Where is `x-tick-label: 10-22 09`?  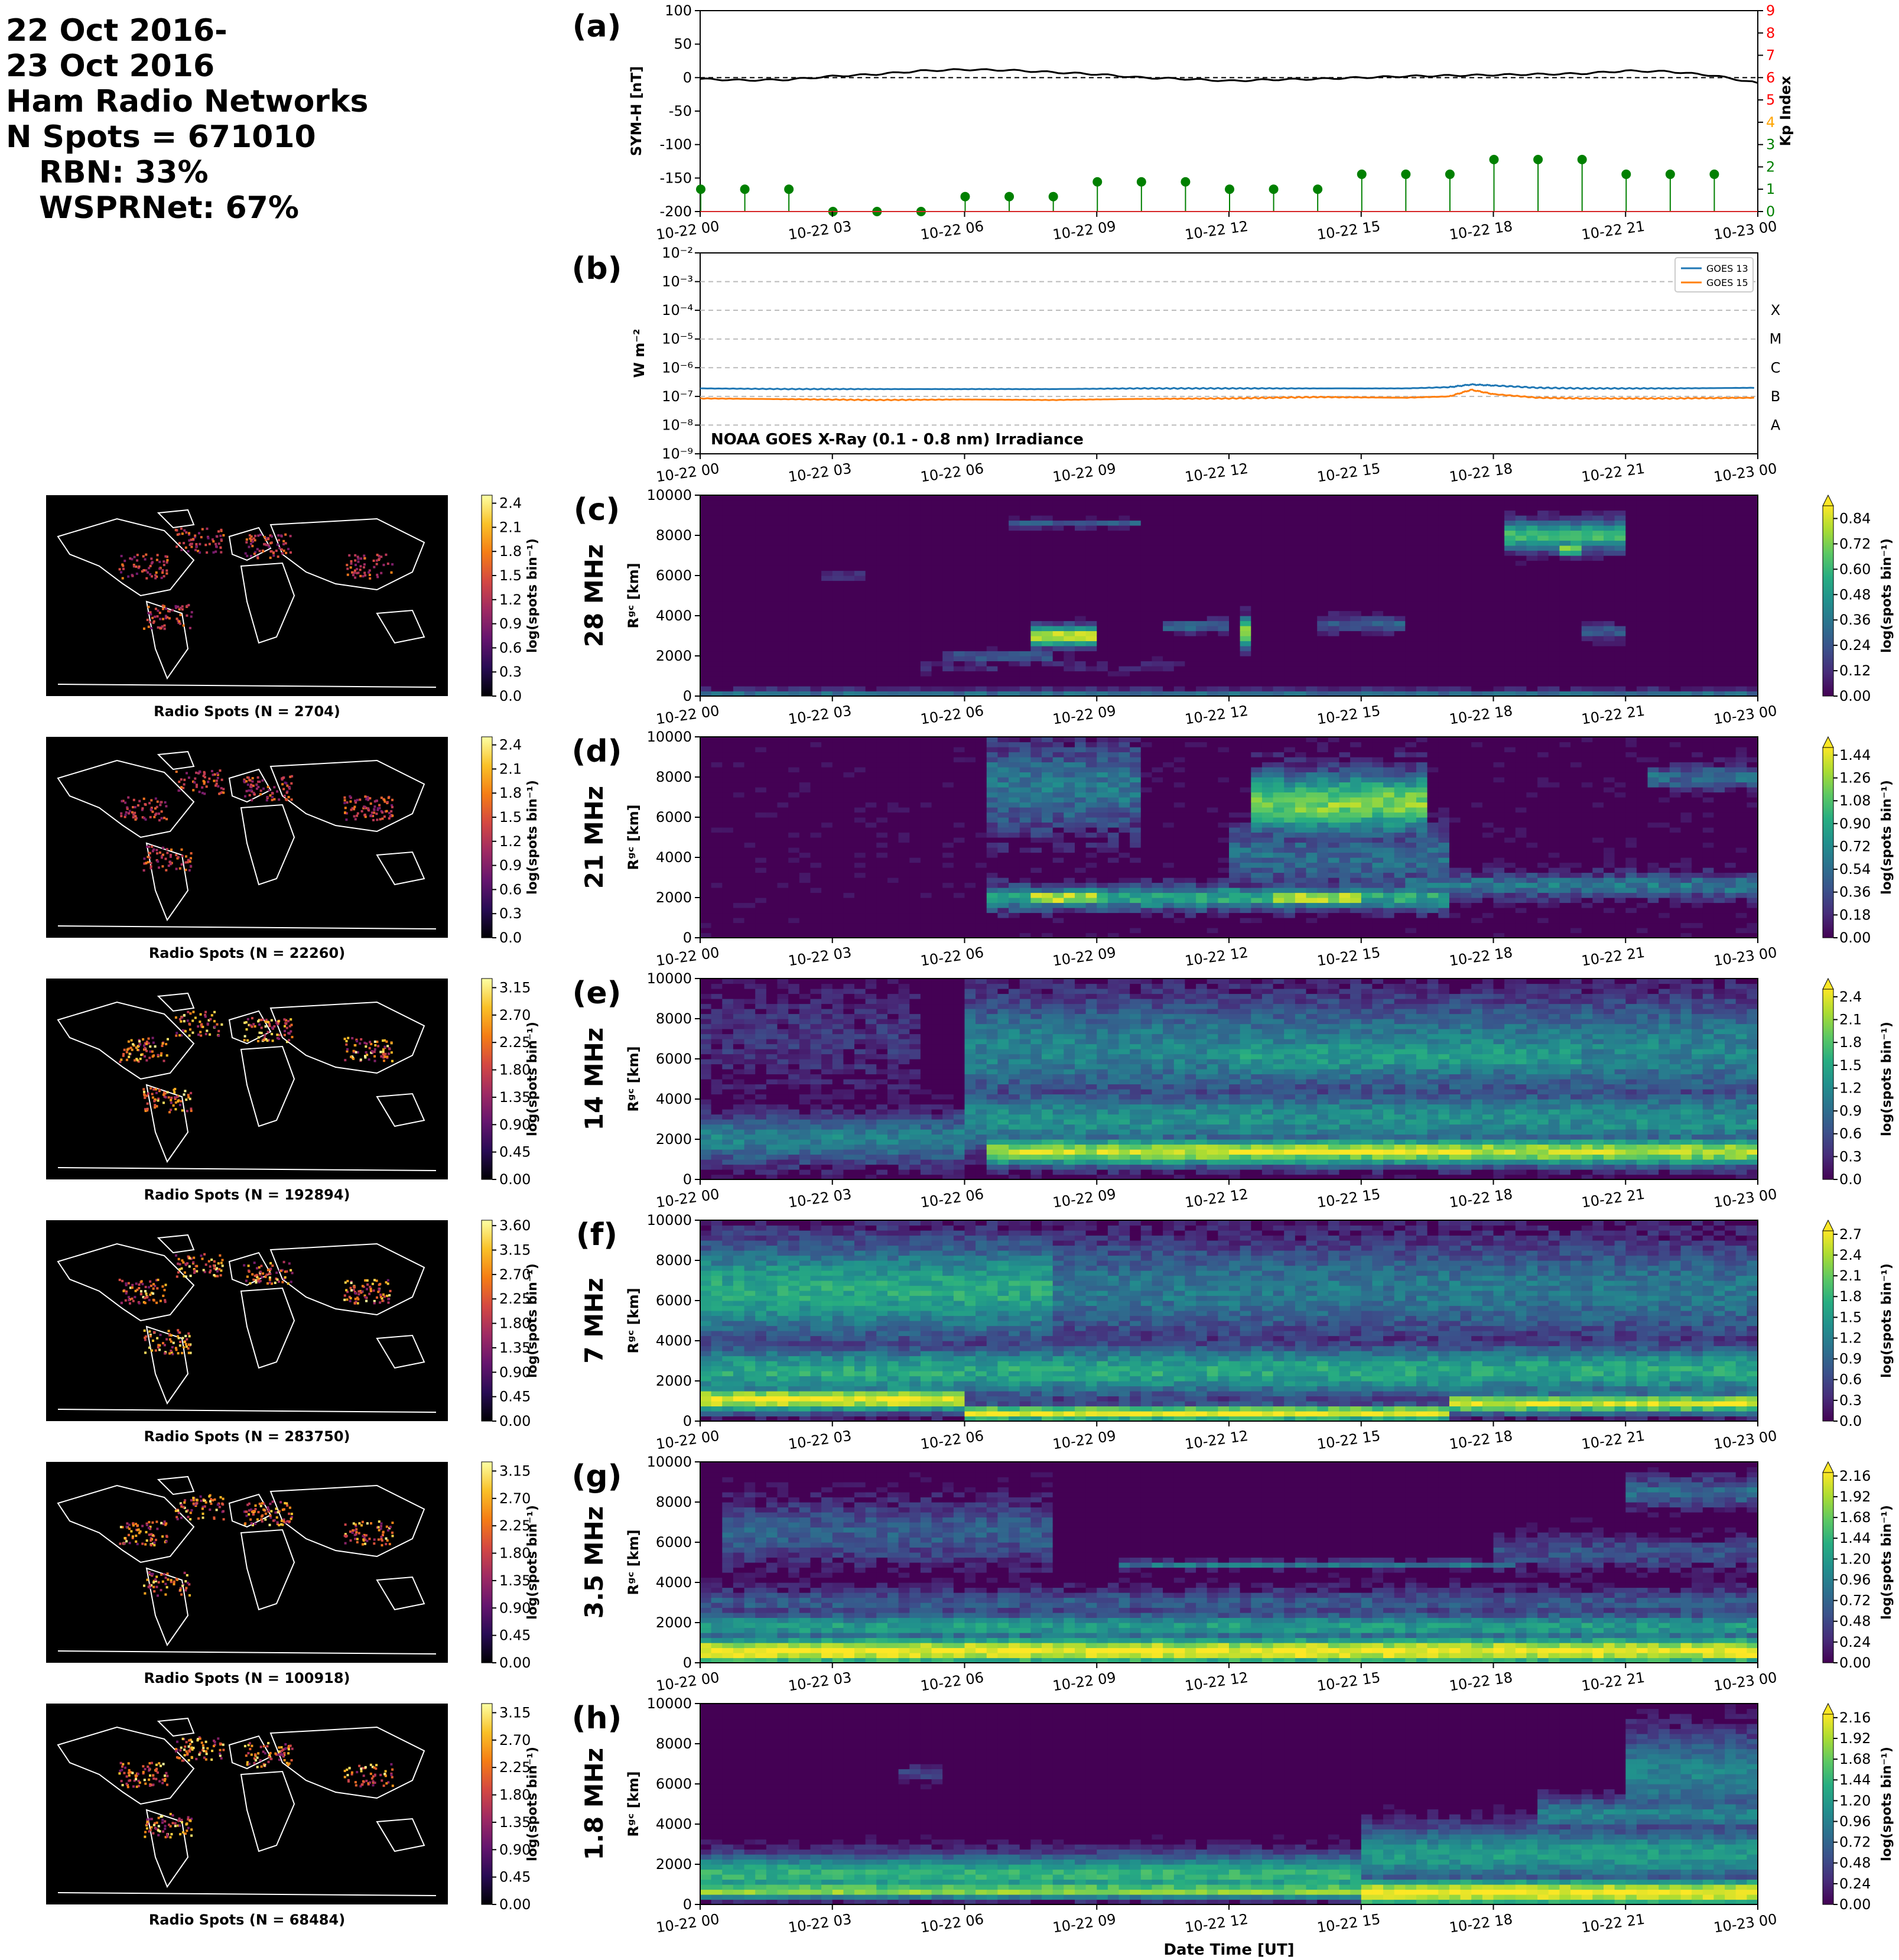 x-tick-label: 10-22 09 is located at coordinates (1084, 715).